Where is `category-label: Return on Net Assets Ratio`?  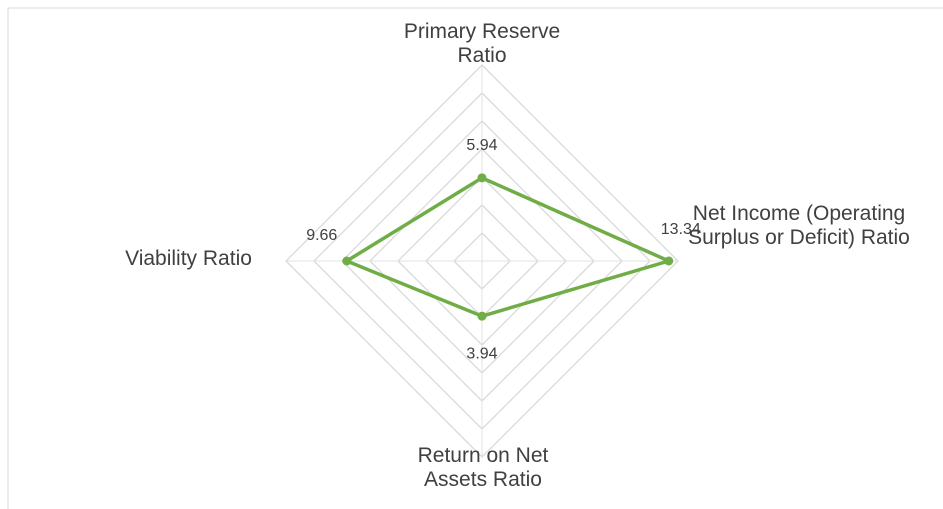 category-label: Return on Net Assets Ratio is located at coordinates (483, 467).